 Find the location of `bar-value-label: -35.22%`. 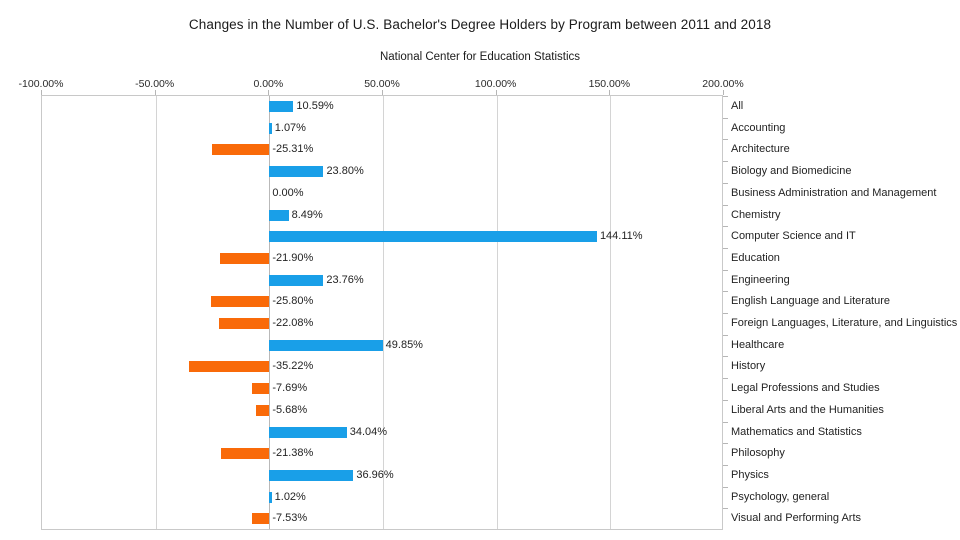

bar-value-label: -35.22% is located at coordinates (293, 366).